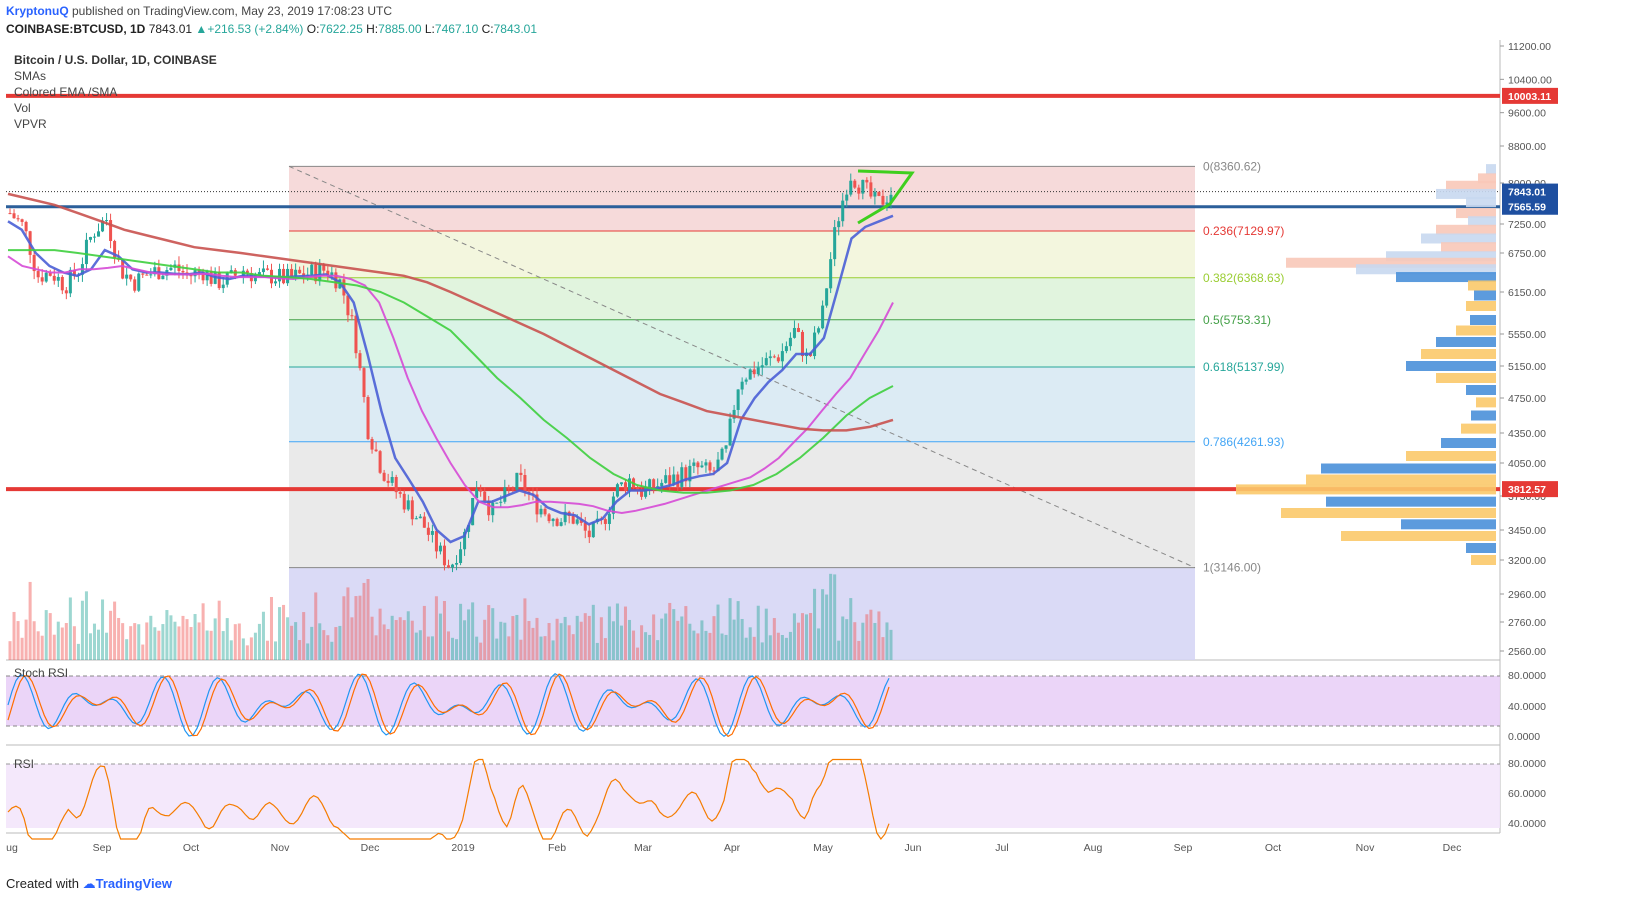 The height and width of the screenshot is (900, 1627). I want to click on stoch-band, so click(753, 701).